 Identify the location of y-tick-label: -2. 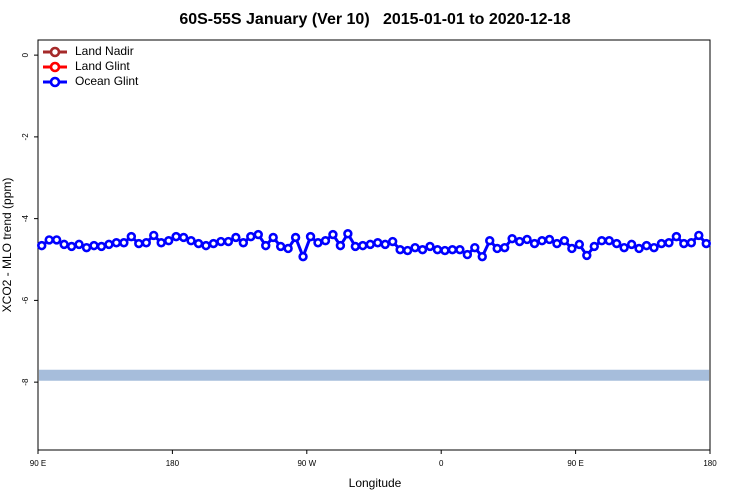
(25, 137).